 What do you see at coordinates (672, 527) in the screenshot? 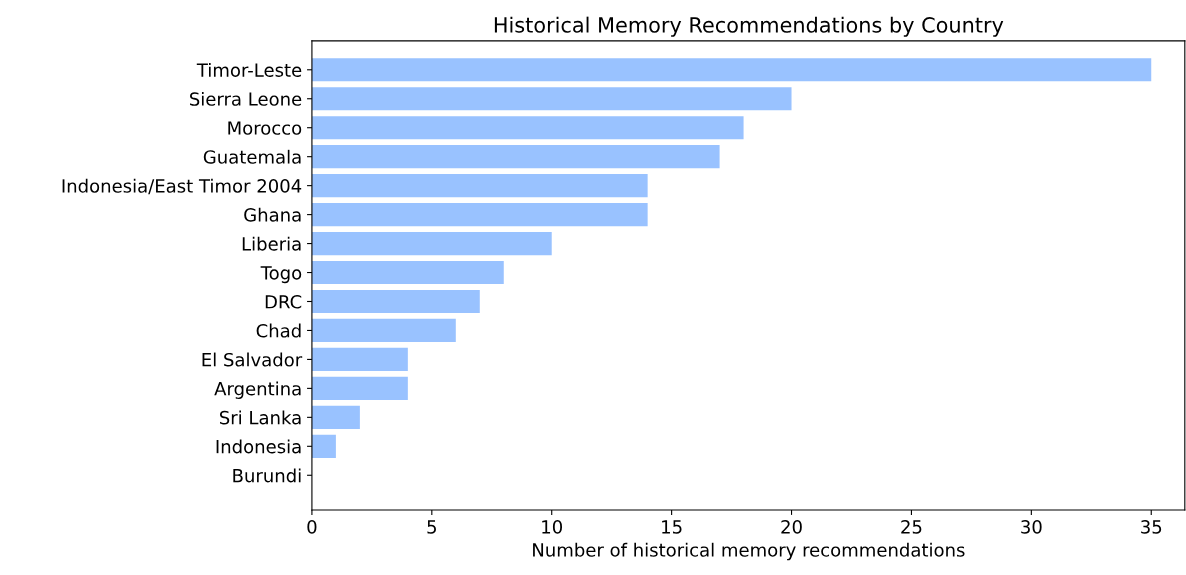
I see `x-tick-label: 15` at bounding box center [672, 527].